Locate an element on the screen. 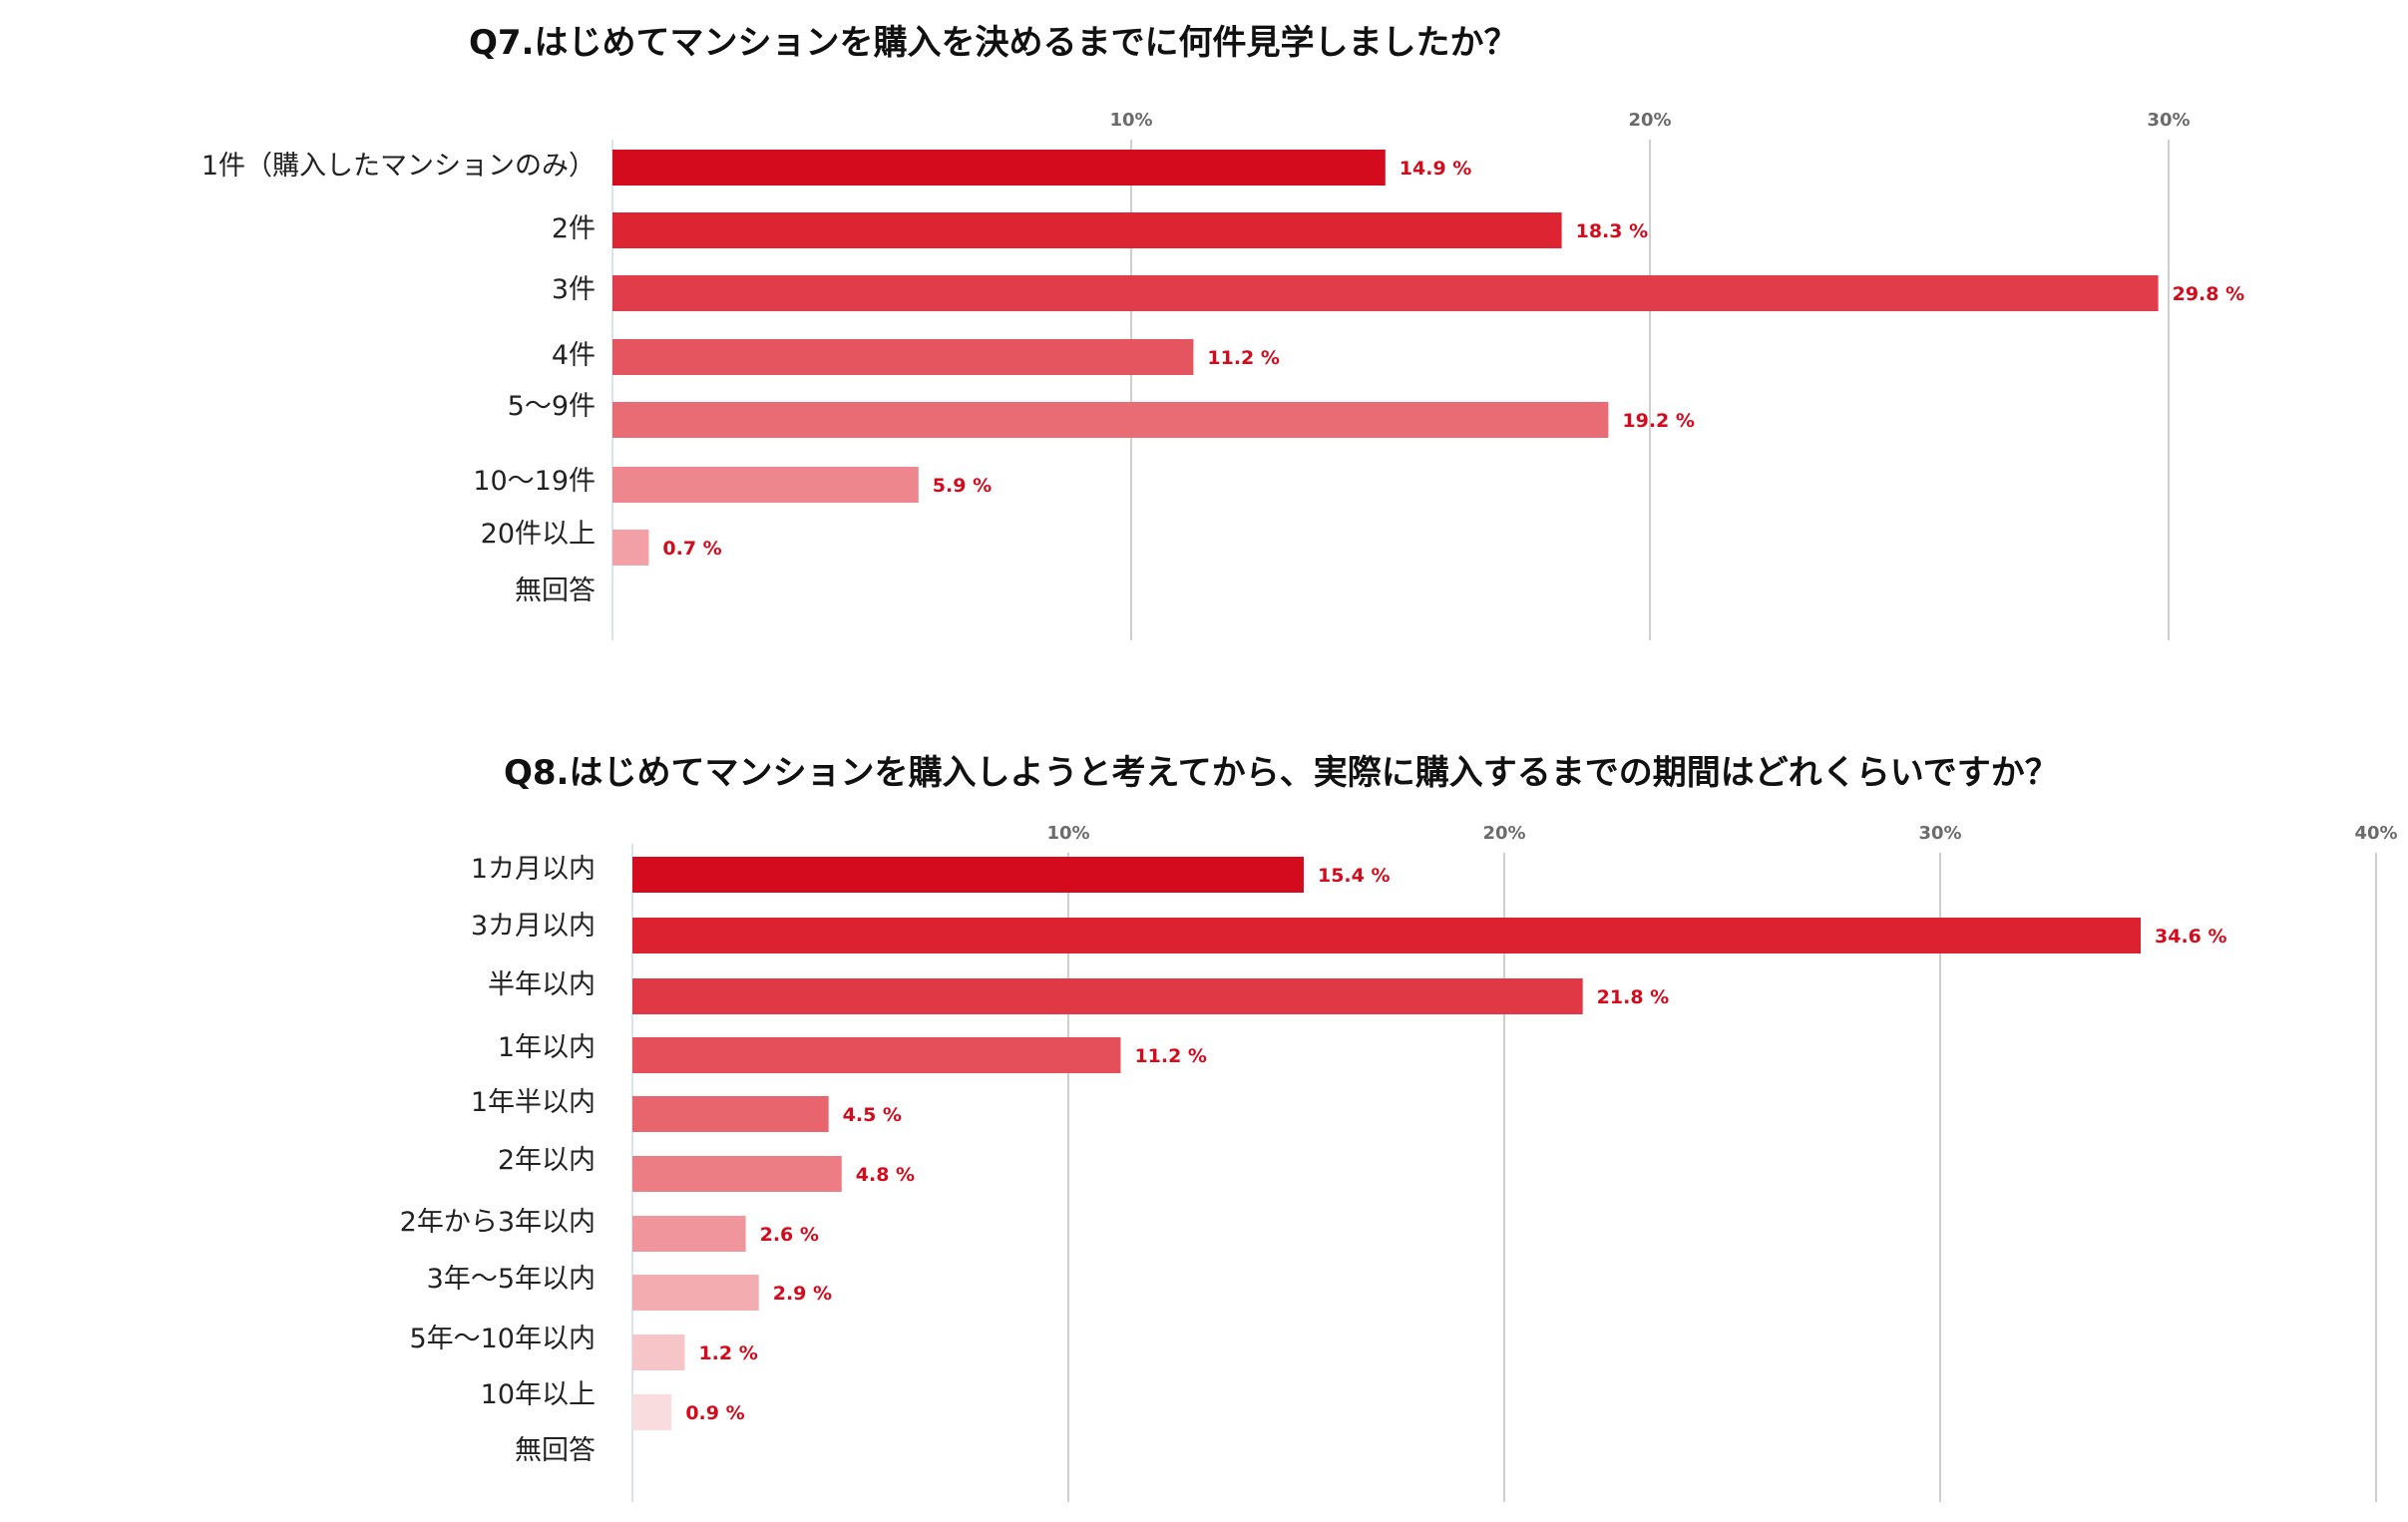  data-label: 14.9 % is located at coordinates (1436, 169).